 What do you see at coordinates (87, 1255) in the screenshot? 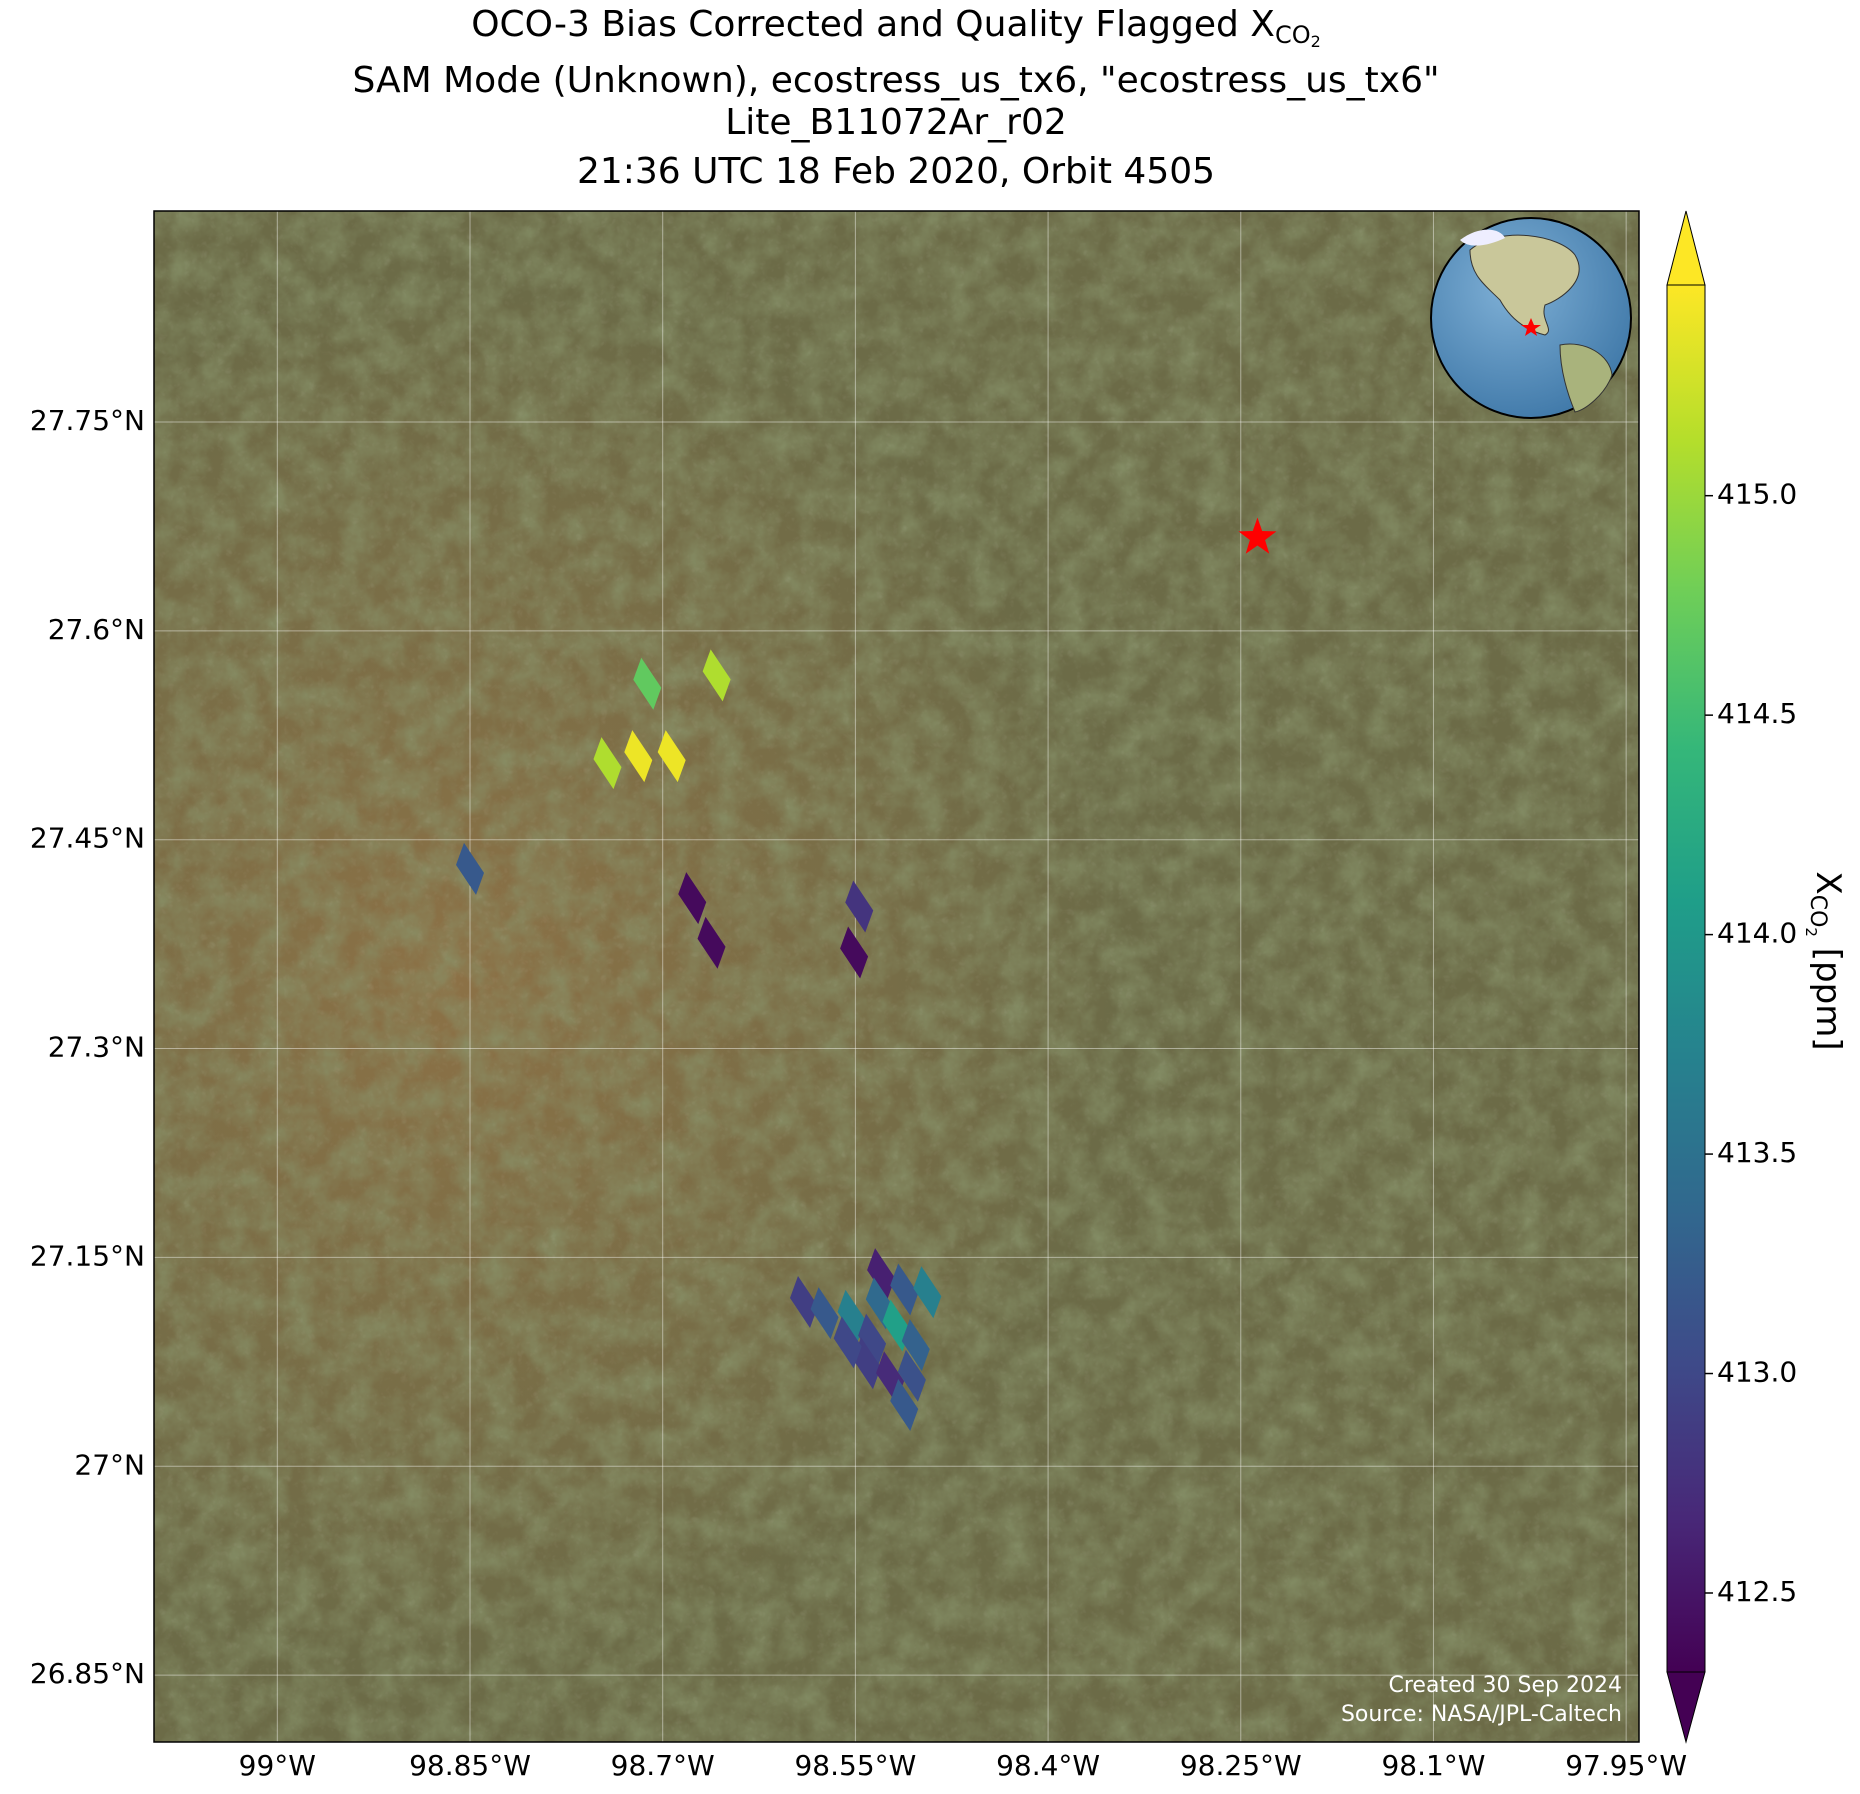
I see `y-tick-label: 27.15°N` at bounding box center [87, 1255].